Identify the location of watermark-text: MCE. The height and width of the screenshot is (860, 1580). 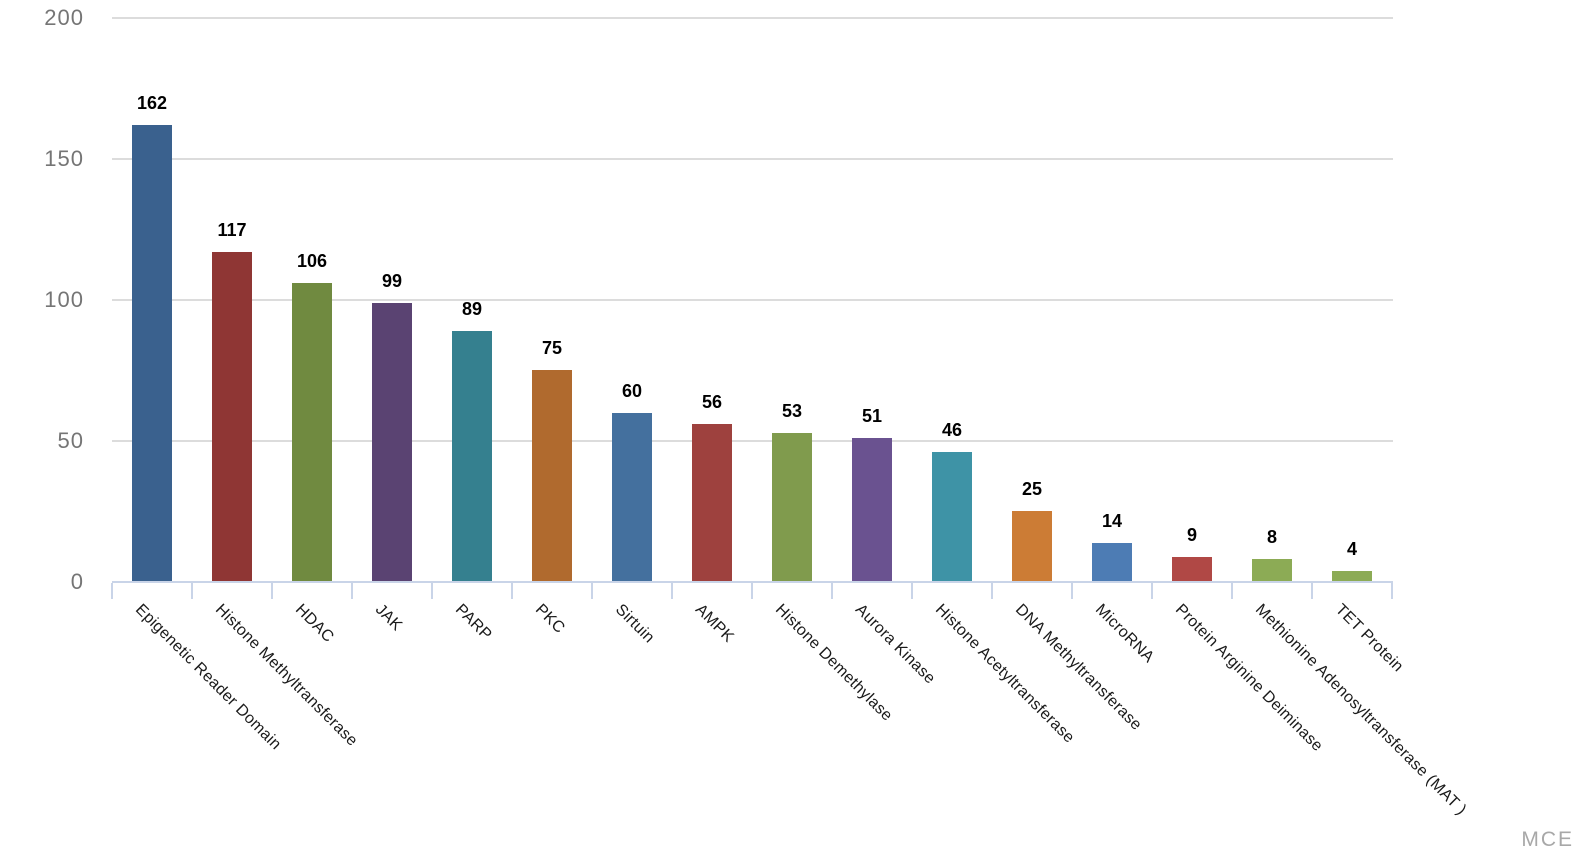
(1547, 839).